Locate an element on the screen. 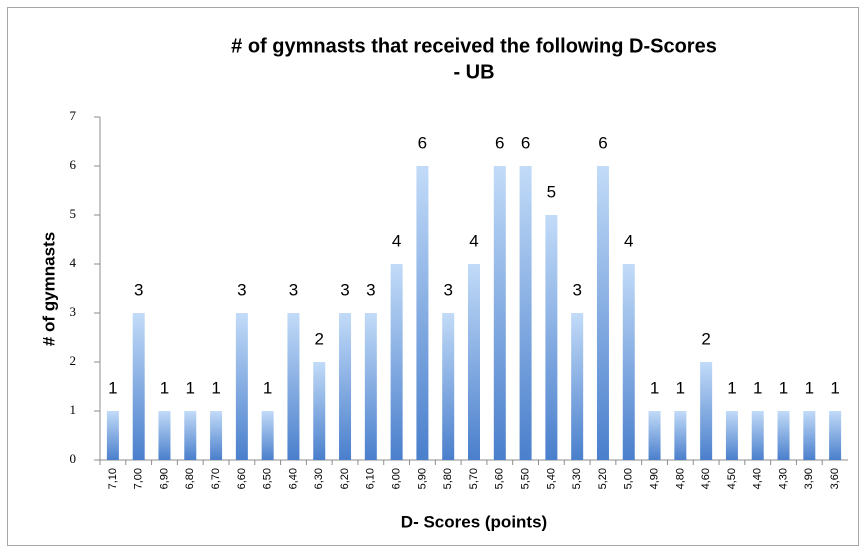 The width and height of the screenshot is (866, 553). x-tick-label: 4,50 is located at coordinates (732, 478).